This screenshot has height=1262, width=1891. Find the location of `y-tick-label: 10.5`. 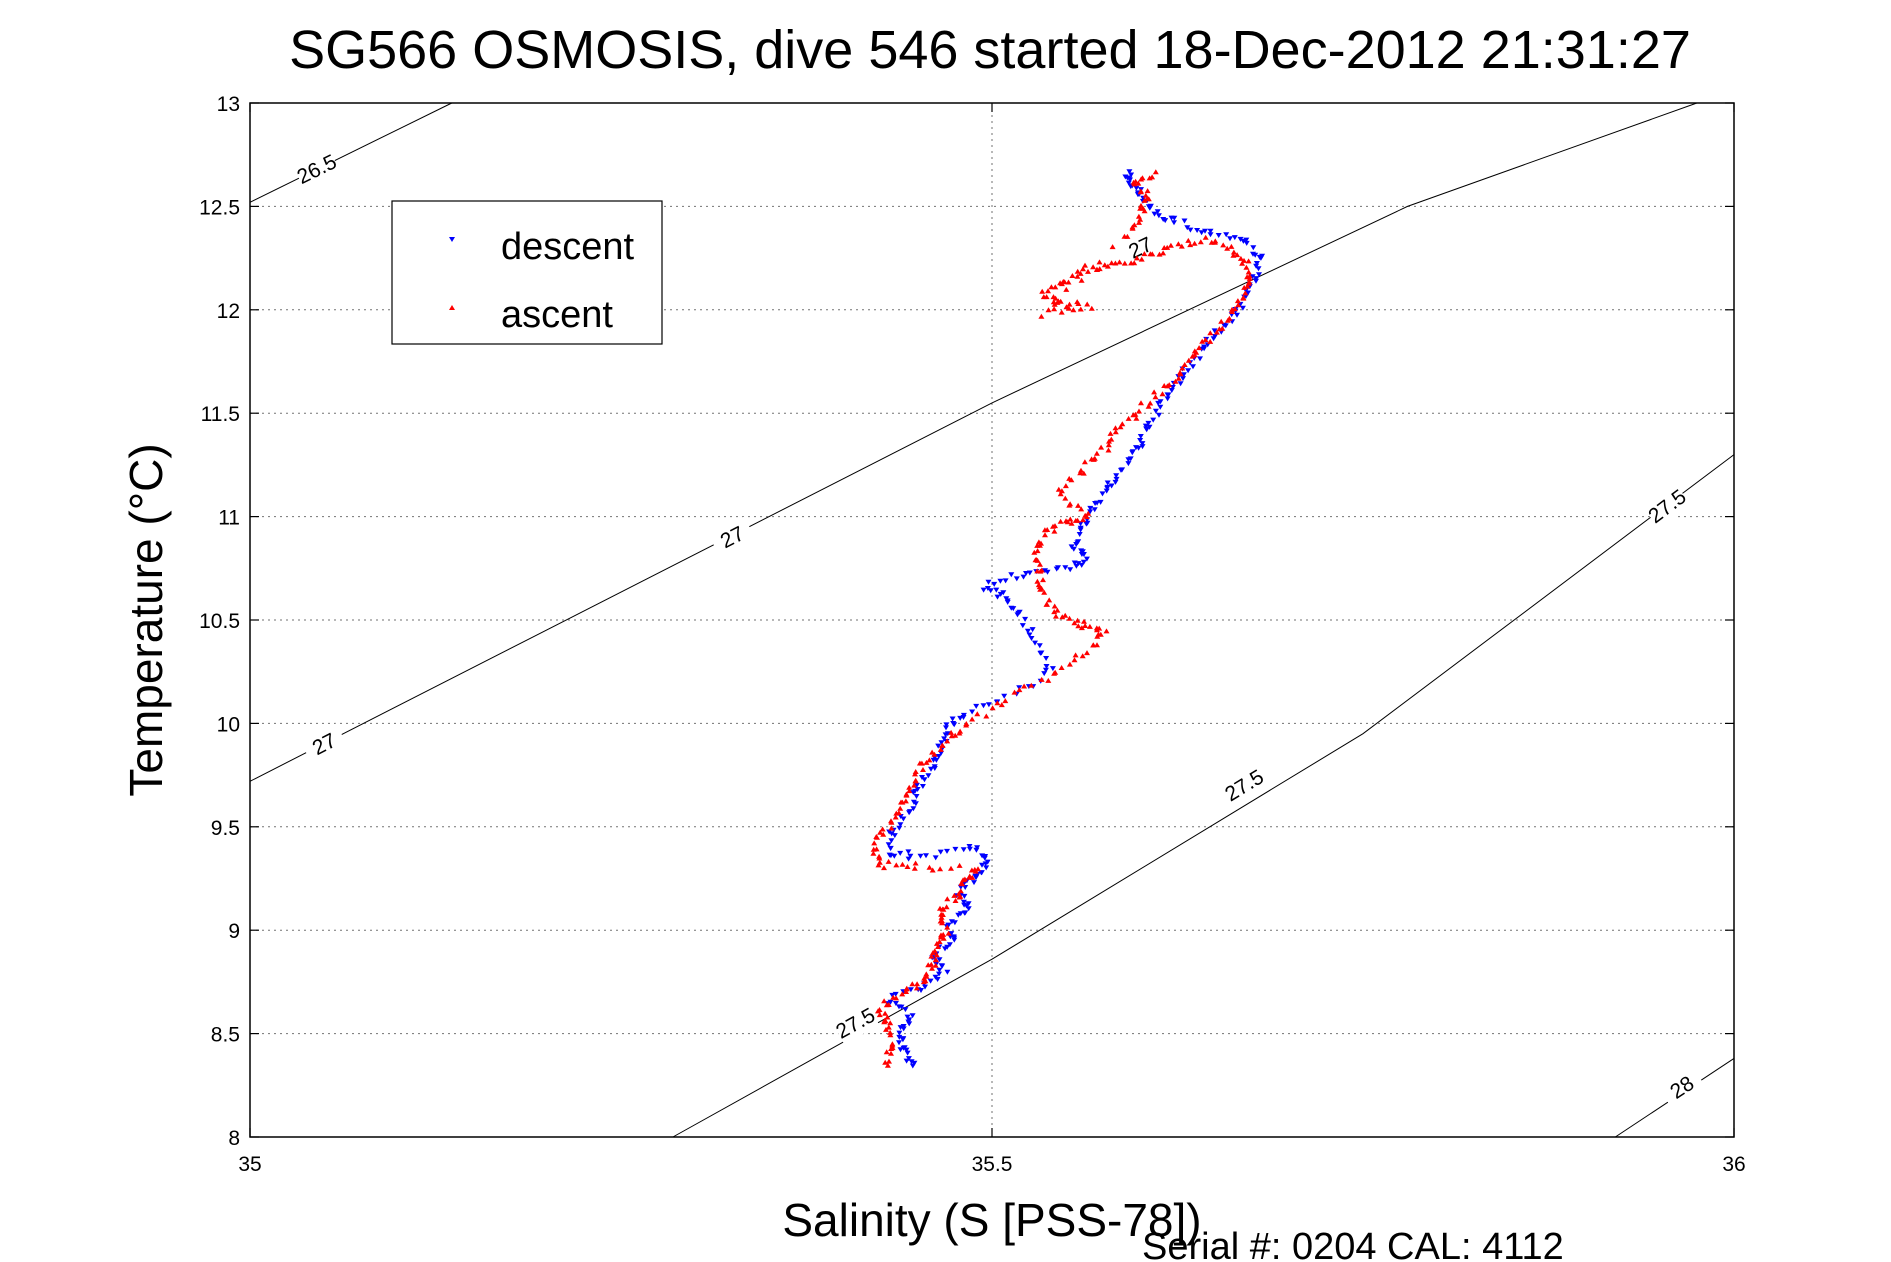

y-tick-label: 10.5 is located at coordinates (219, 621).